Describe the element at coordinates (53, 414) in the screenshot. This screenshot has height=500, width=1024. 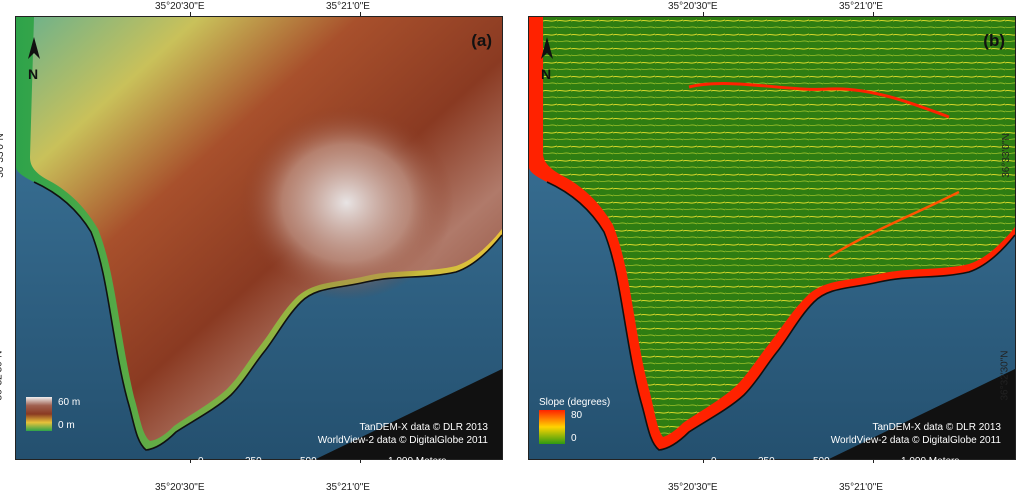
I see `elevation-legend: 60 m 0 m` at that location.